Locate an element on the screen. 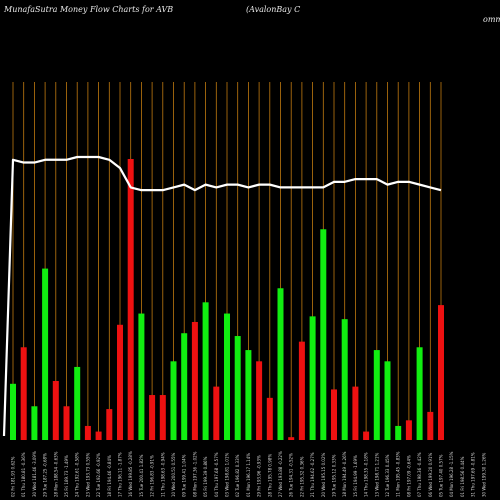 Image resolution: width=500 pixels, height=500 pixels. x-tick-label: 31 Thu 197.69 -0.81% is located at coordinates (473, 474).